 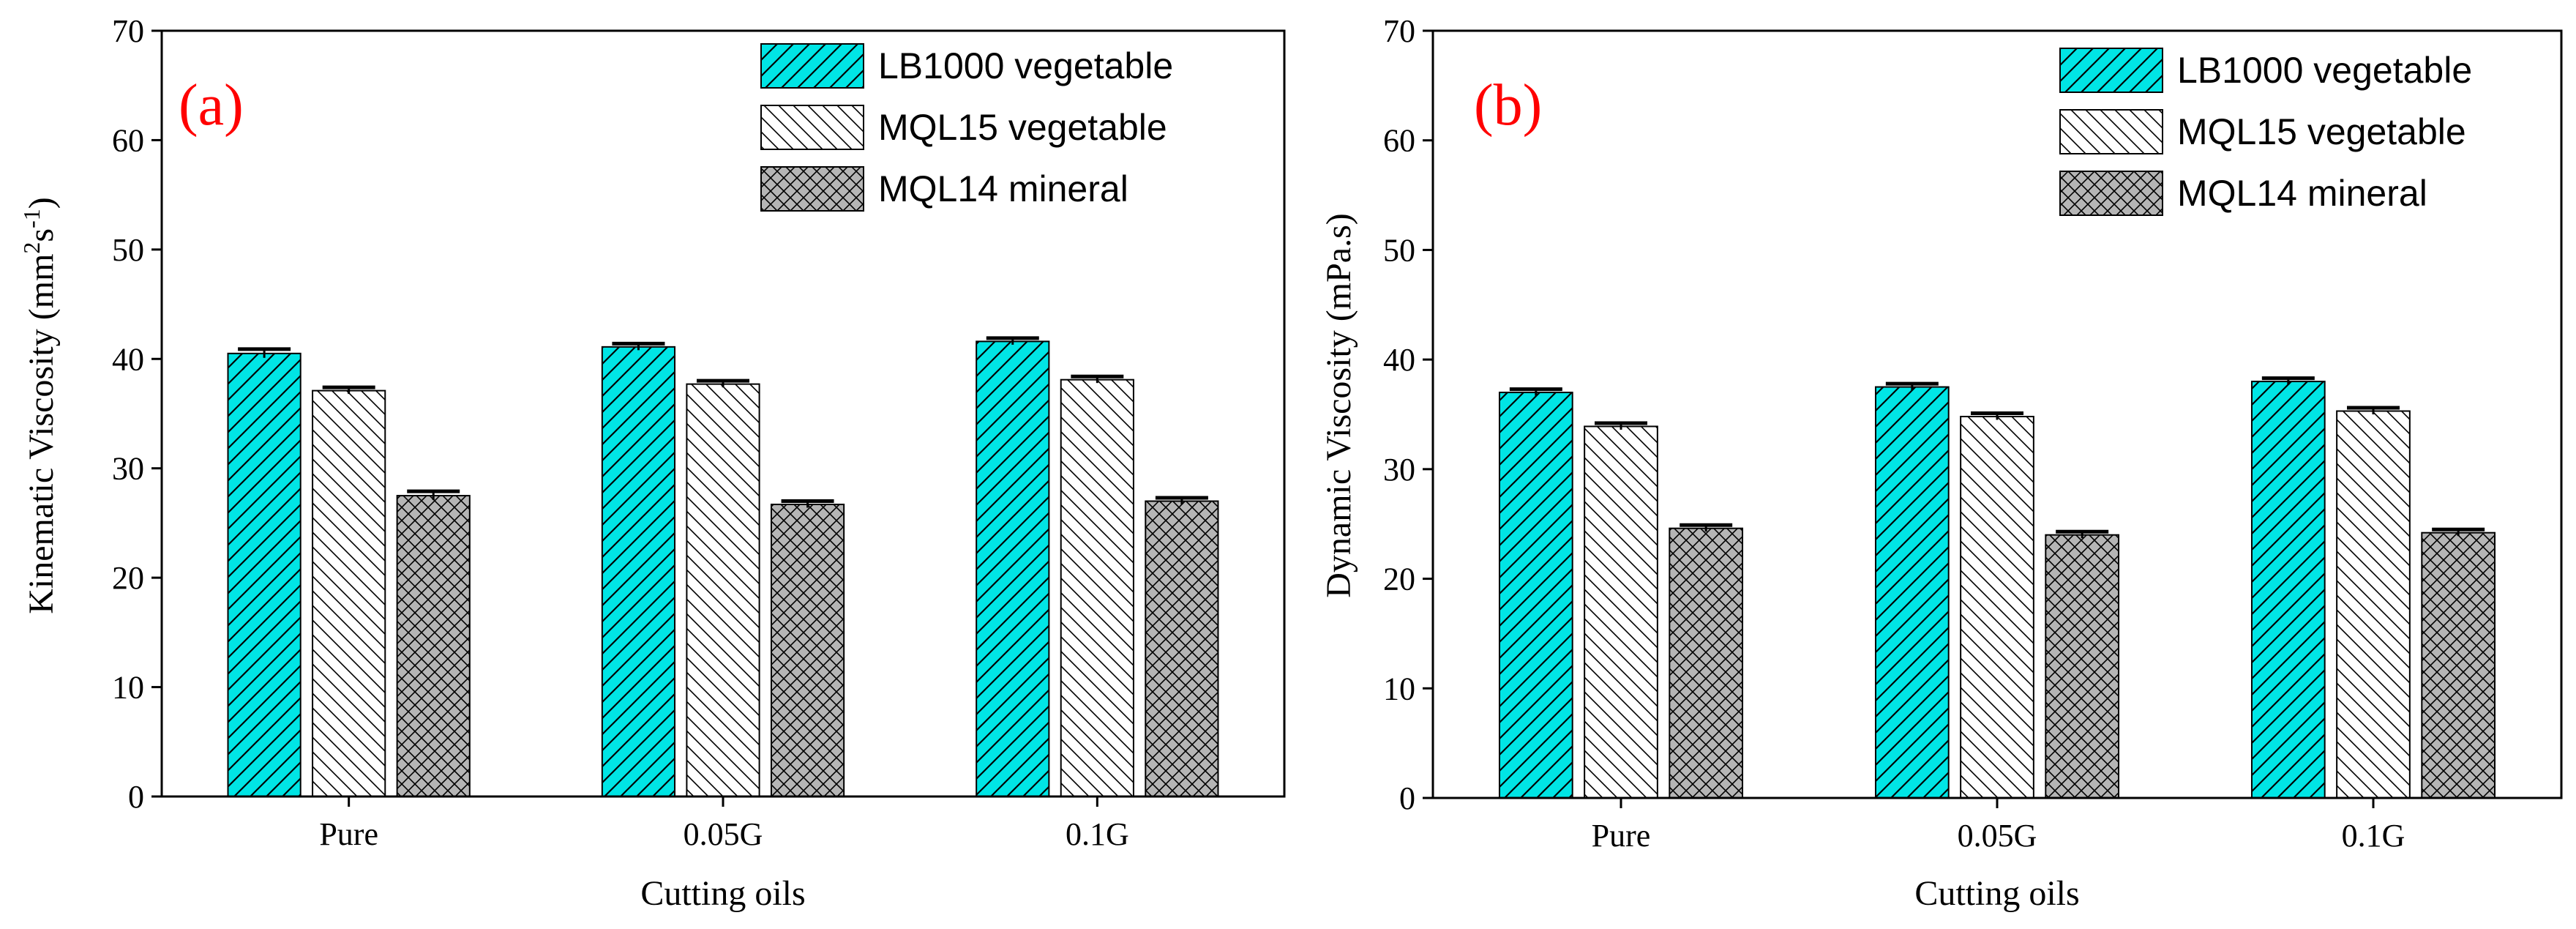 What do you see at coordinates (31, 218) in the screenshot?
I see `y-axis-label-sup2: -1` at bounding box center [31, 218].